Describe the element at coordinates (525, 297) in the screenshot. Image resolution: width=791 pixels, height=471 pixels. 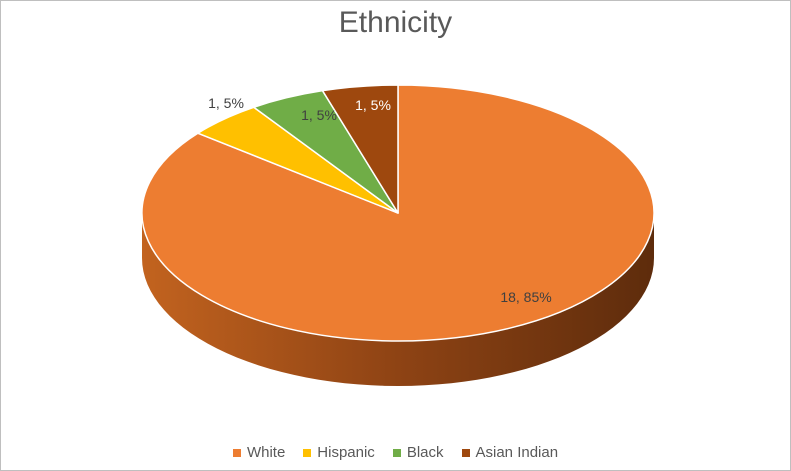
I see `data-label-white: 18, 85%` at that location.